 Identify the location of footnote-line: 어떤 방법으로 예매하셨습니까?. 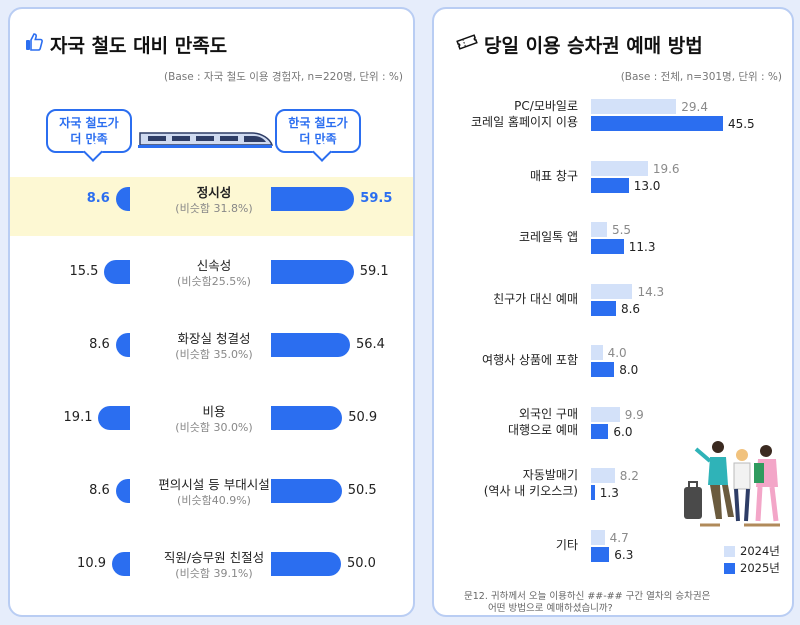
(550, 608).